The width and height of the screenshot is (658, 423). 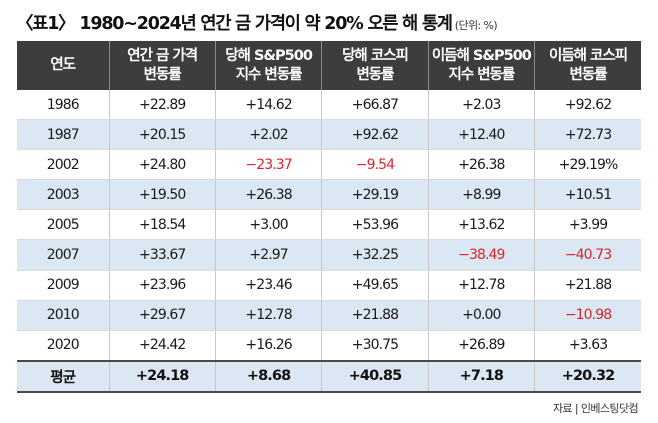 I want to click on year-cell: 1987, so click(x=63, y=135).